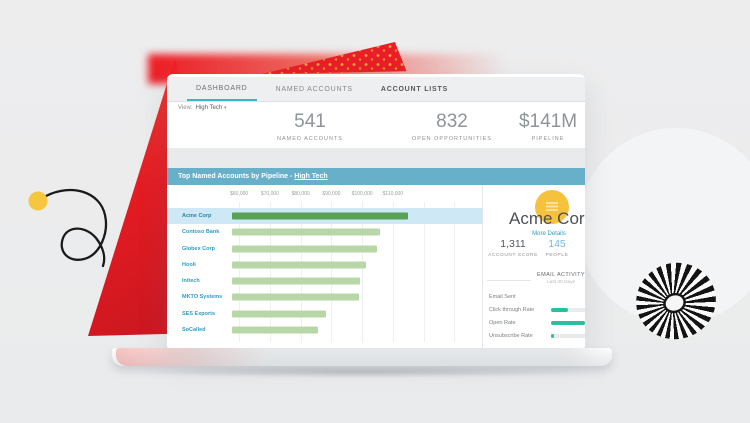 Image resolution: width=750 pixels, height=423 pixels. I want to click on account-avatar, so click(552, 207).